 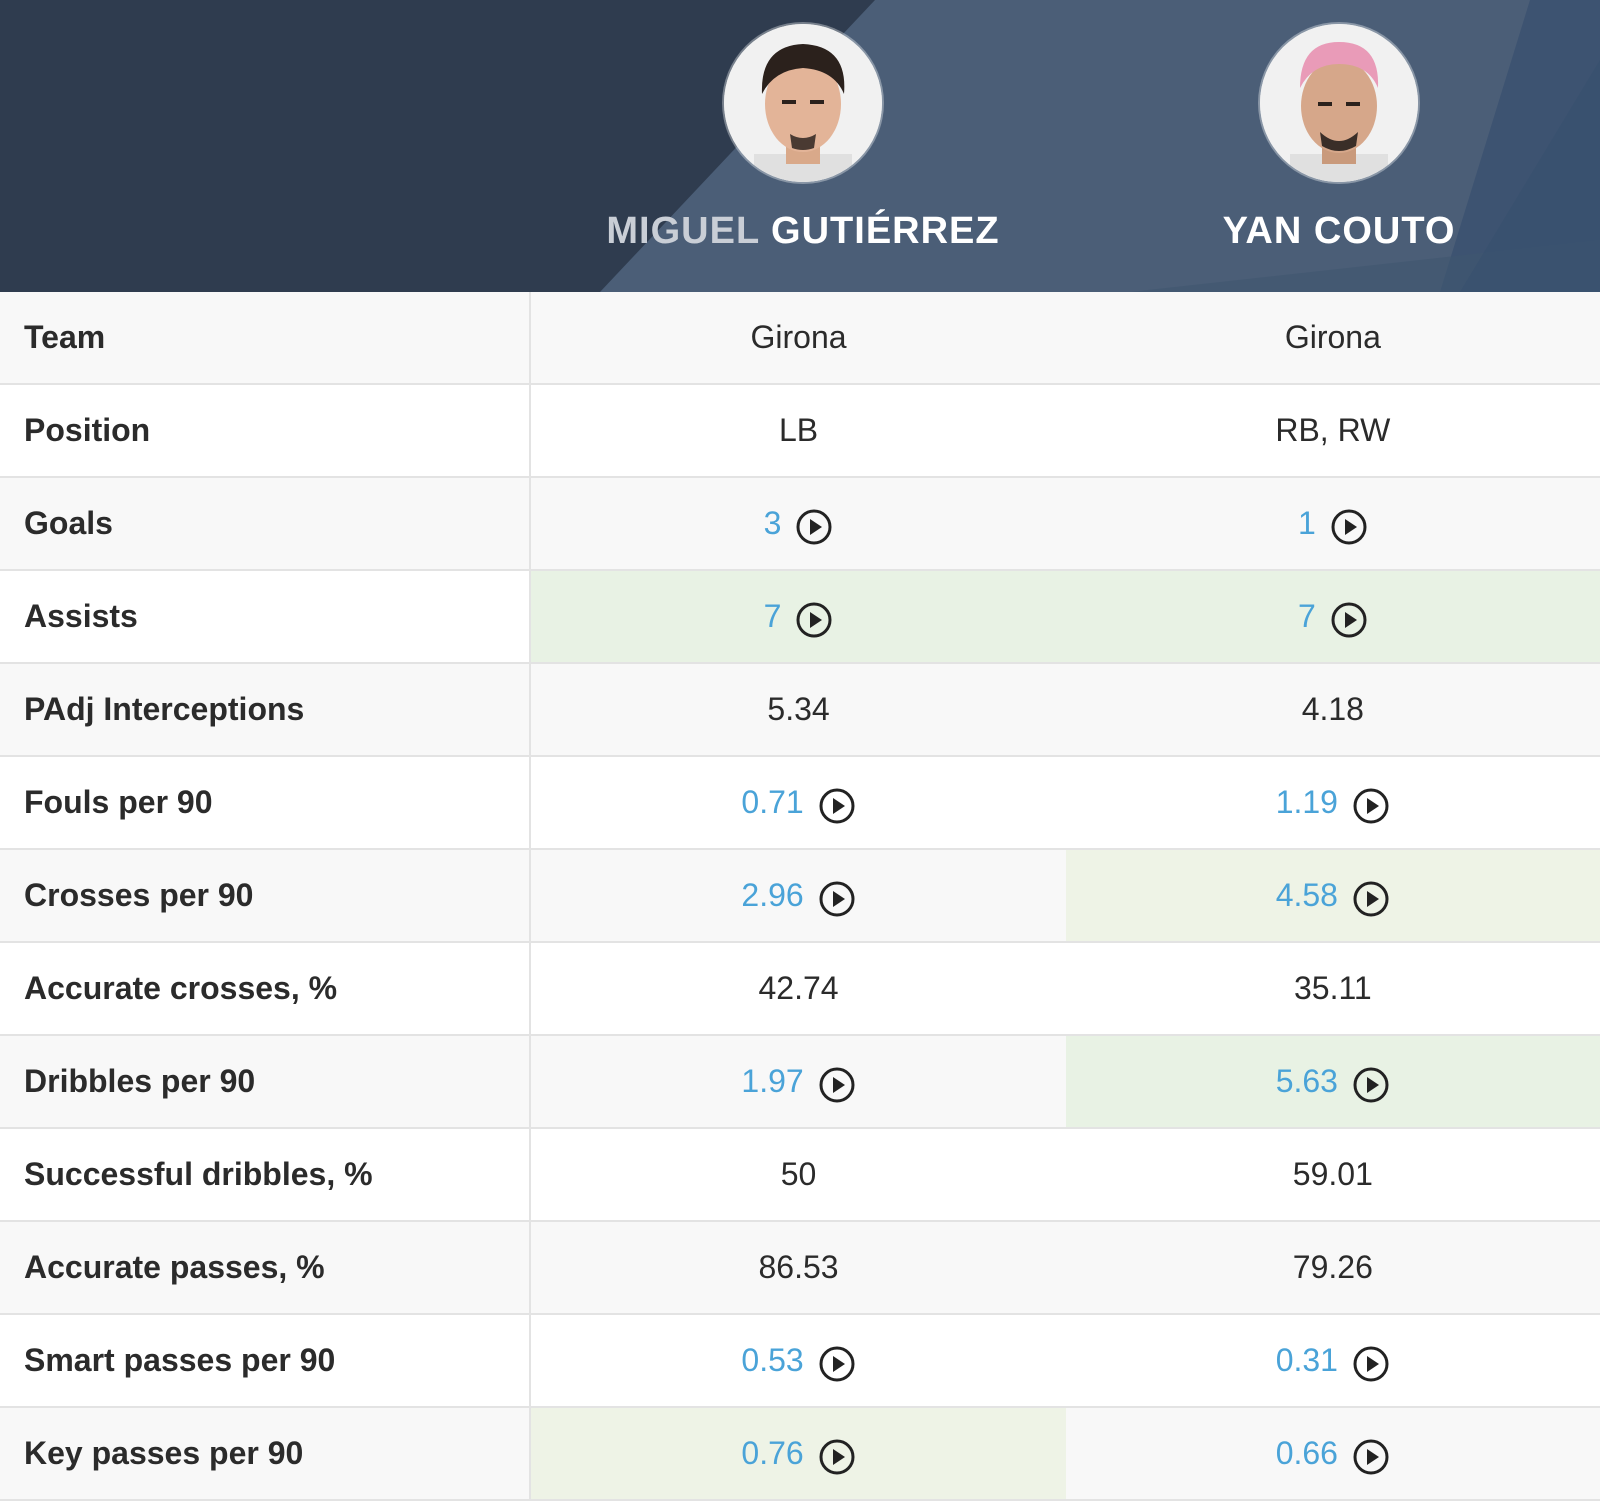 What do you see at coordinates (266, 430) in the screenshot?
I see `stat-label: Position` at bounding box center [266, 430].